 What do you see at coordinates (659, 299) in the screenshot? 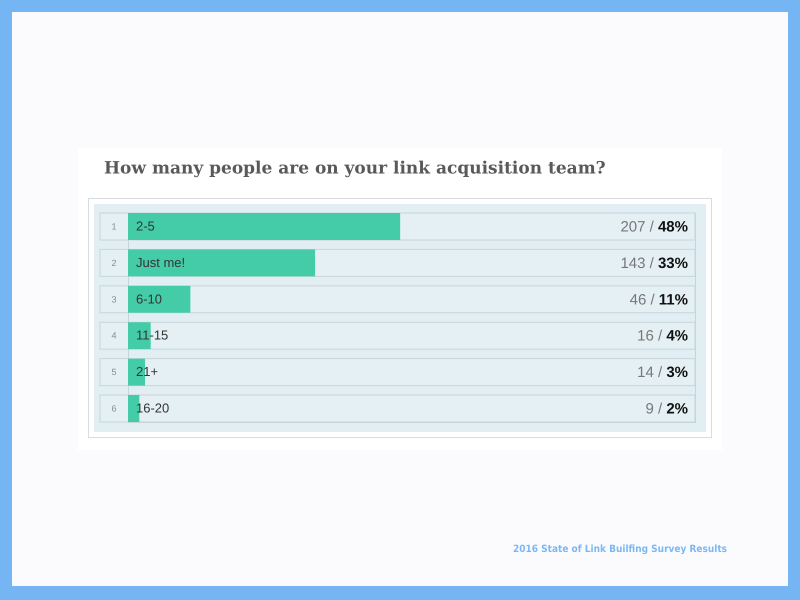
I see `data-label: 46 / 11%` at bounding box center [659, 299].